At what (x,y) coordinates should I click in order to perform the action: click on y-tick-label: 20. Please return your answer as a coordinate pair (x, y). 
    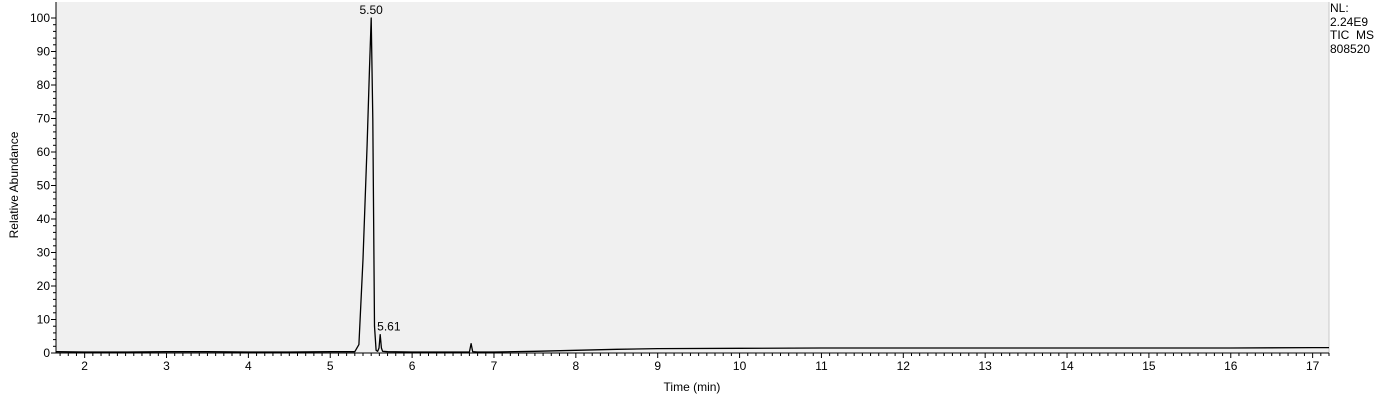
    Looking at the image, I should click on (44, 286).